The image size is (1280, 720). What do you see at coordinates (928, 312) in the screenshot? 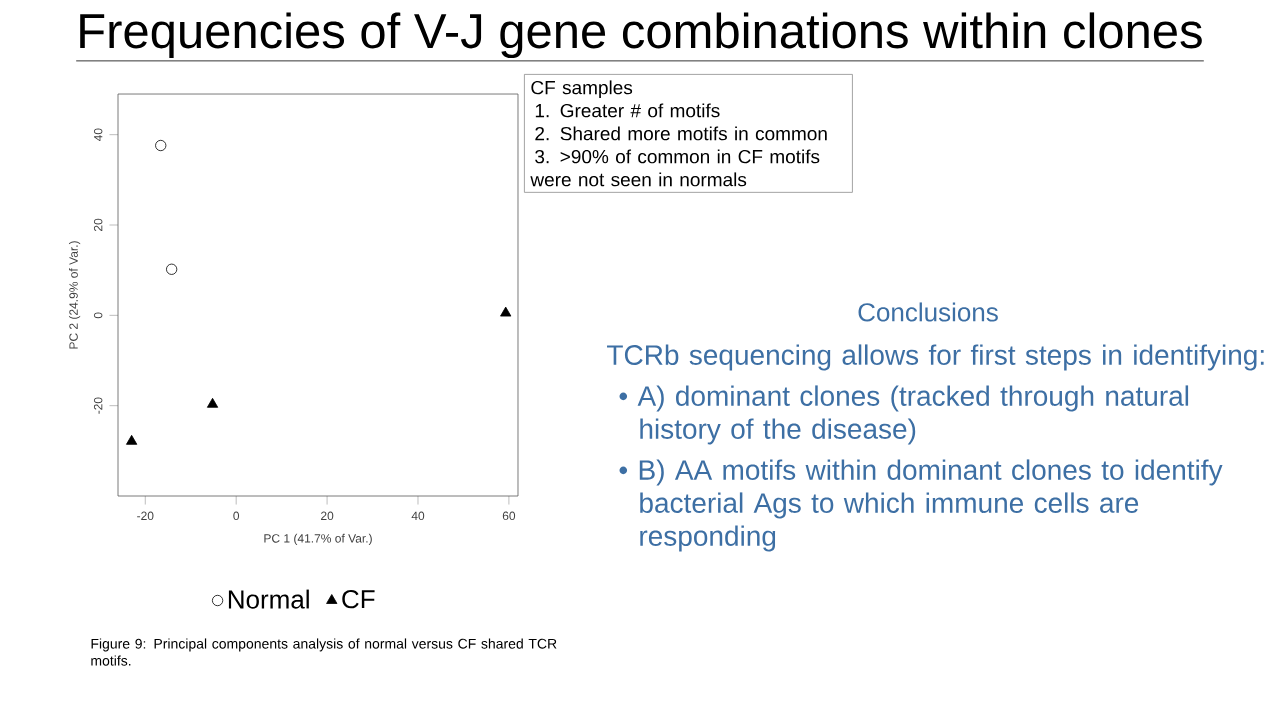
I see `text: Conclusions` at bounding box center [928, 312].